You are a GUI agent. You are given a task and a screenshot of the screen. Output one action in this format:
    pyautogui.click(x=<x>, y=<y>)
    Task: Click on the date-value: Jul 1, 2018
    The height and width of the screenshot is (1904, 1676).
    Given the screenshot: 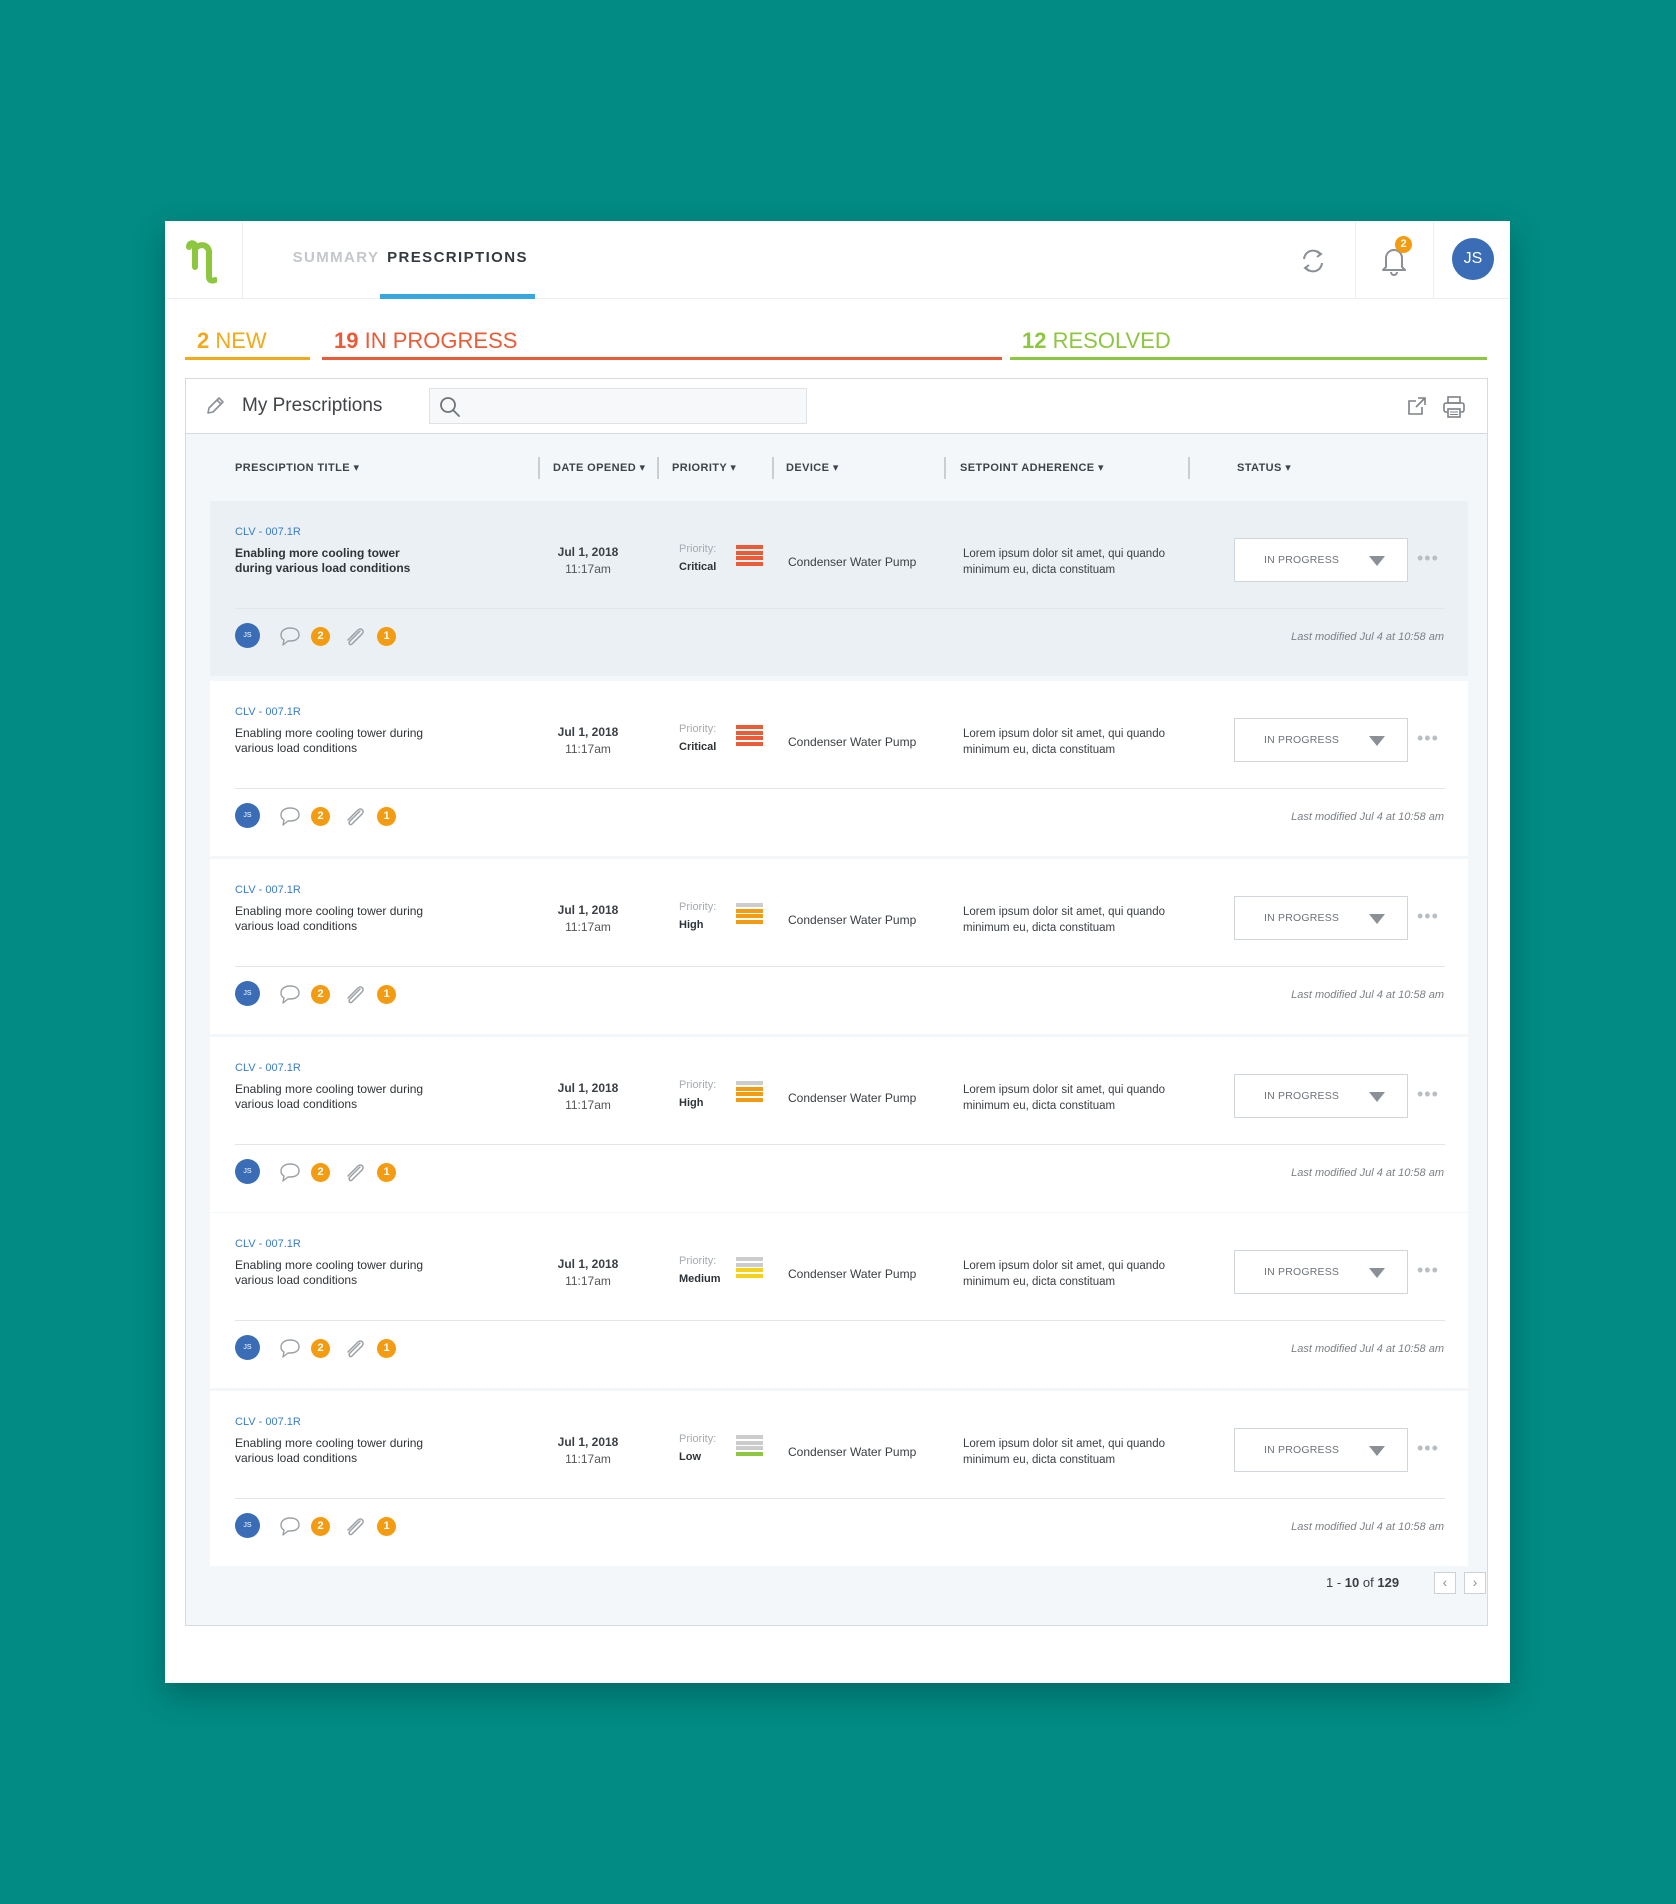 What is the action you would take?
    pyautogui.click(x=588, y=1264)
    